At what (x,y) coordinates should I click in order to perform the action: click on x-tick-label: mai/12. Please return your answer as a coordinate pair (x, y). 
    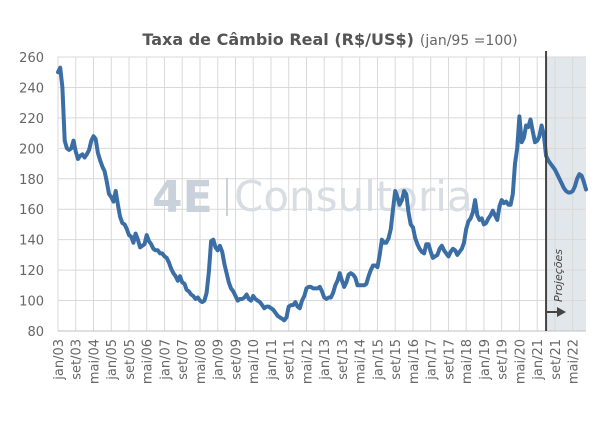
    Looking at the image, I should click on (307, 361).